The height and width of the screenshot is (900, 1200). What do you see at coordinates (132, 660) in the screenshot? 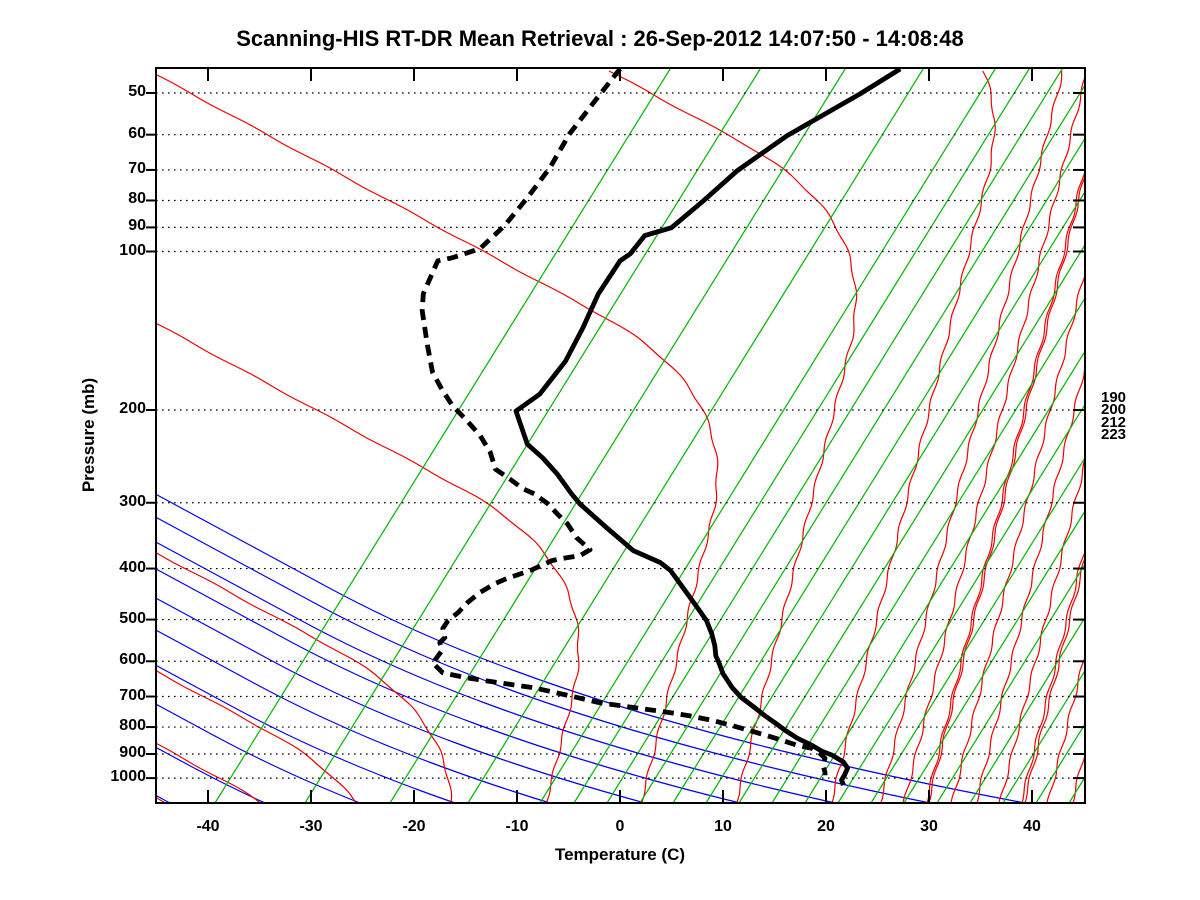
I see `pressure-tick-label: 600` at bounding box center [132, 660].